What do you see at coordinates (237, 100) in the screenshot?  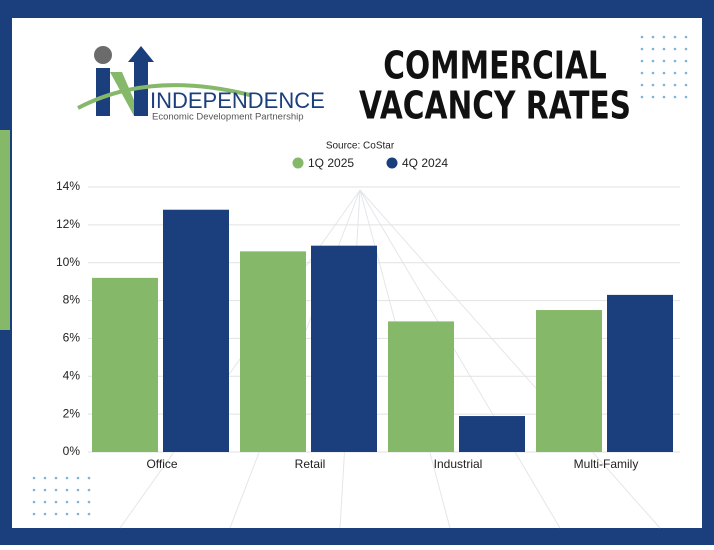 I see `logo-name: INDEPENDENCE` at bounding box center [237, 100].